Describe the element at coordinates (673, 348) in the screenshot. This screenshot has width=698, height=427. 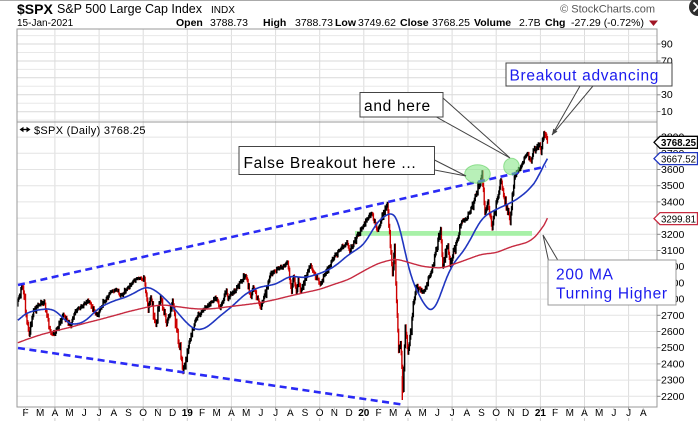
I see `svg-text: 2500` at that location.